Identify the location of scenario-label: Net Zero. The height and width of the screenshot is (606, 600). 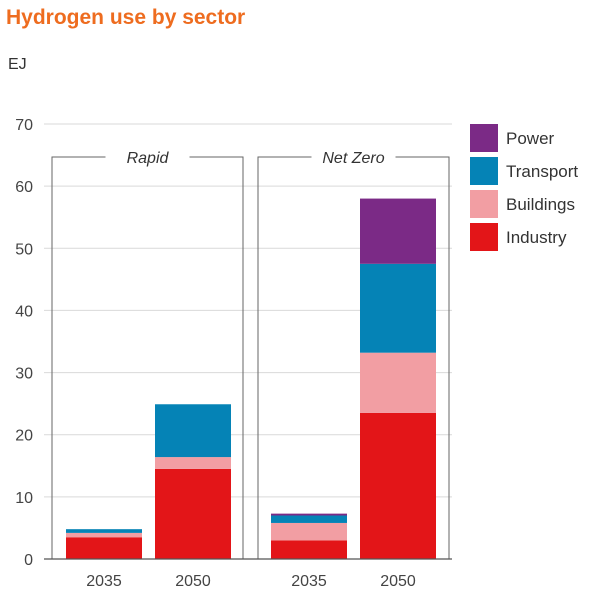
(353, 158).